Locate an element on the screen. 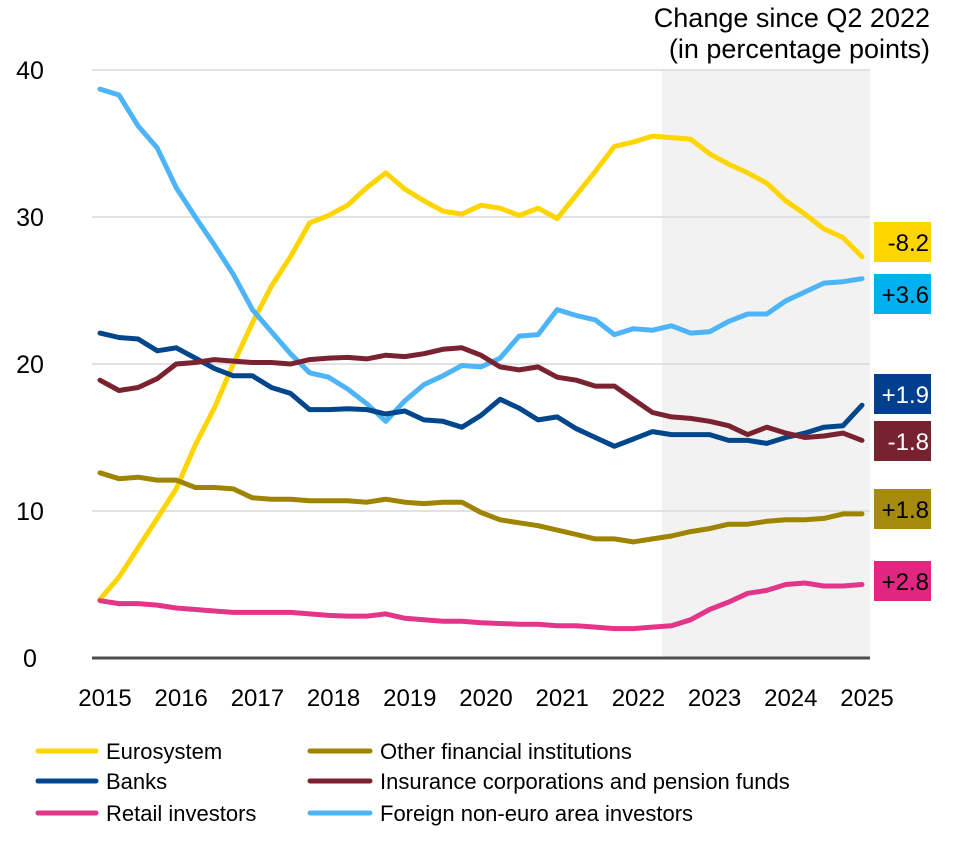  series-line-insurance-corporations-and-pension-funds is located at coordinates (481, 394).